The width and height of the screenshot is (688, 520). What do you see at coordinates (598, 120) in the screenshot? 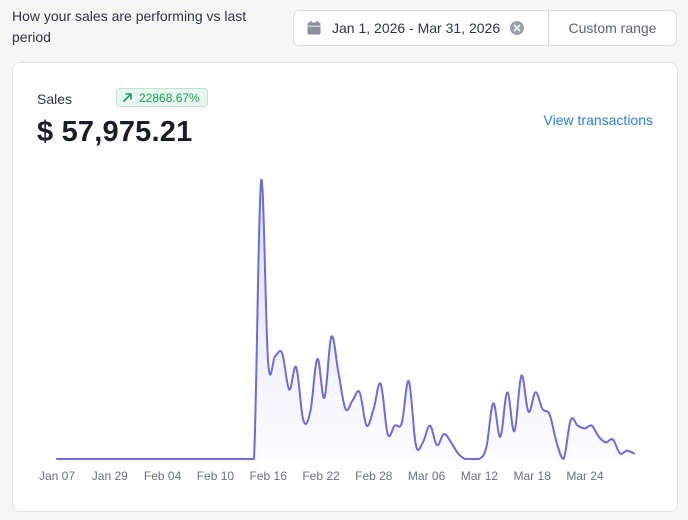
I see `view-transactions-link: View transactions` at bounding box center [598, 120].